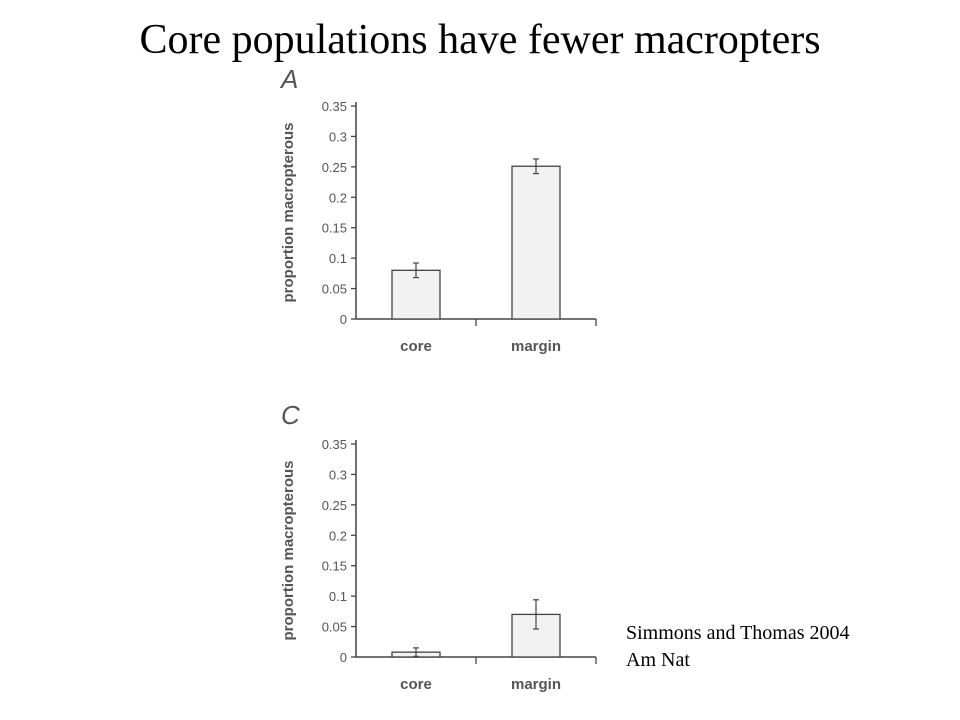 Image resolution: width=960 pixels, height=720 pixels. What do you see at coordinates (738, 633) in the screenshot?
I see `citation-authors: Simmons and Thomas 2004` at bounding box center [738, 633].